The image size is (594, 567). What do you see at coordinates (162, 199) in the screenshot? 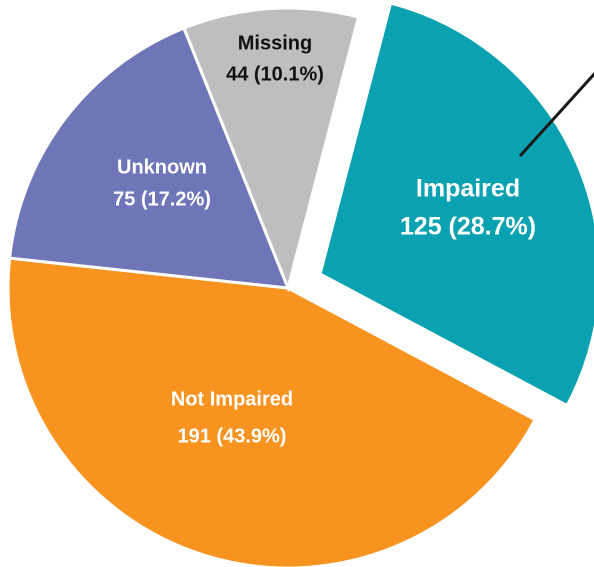
I see `slice-value-label: 75 (17.2%)` at bounding box center [162, 199].